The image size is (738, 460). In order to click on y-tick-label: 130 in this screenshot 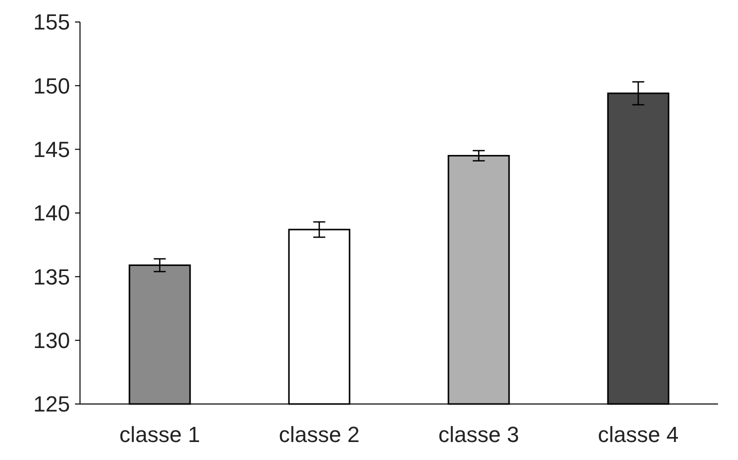, I will do `click(51, 341)`.